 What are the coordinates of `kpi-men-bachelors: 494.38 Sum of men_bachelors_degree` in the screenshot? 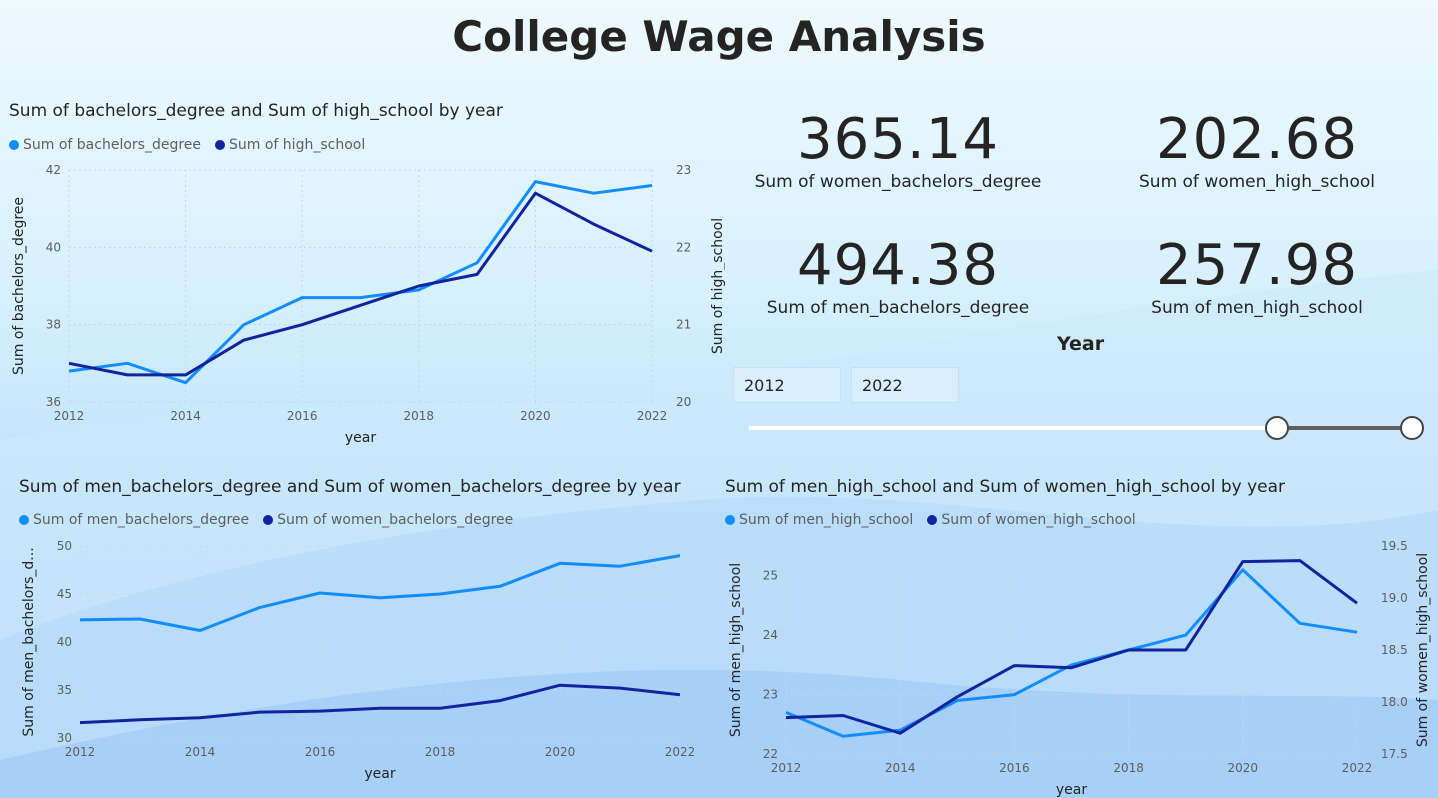 It's located at (898, 276).